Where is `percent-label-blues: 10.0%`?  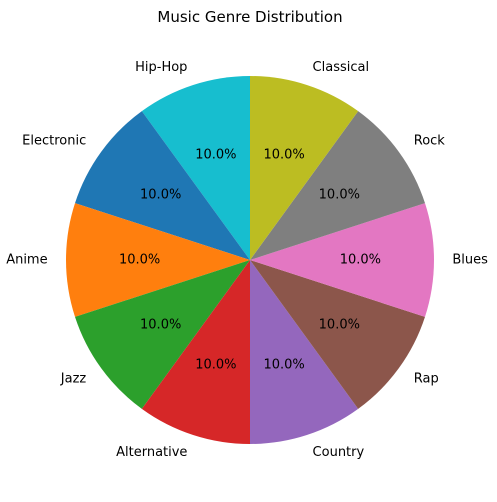 percent-label-blues: 10.0% is located at coordinates (360, 260).